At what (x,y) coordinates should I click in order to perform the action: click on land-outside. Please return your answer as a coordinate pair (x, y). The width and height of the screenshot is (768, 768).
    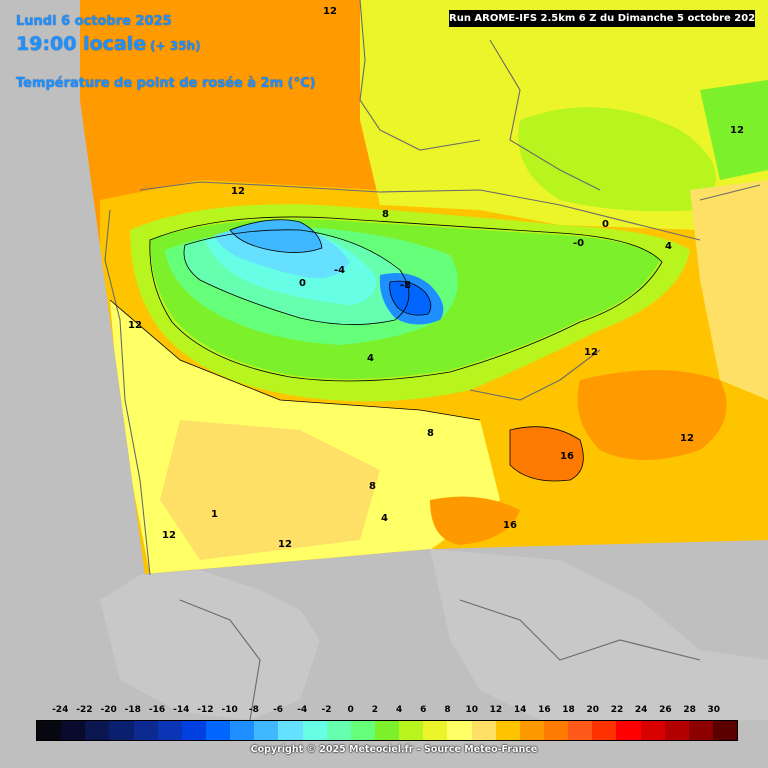
    Looking at the image, I should click on (210, 645).